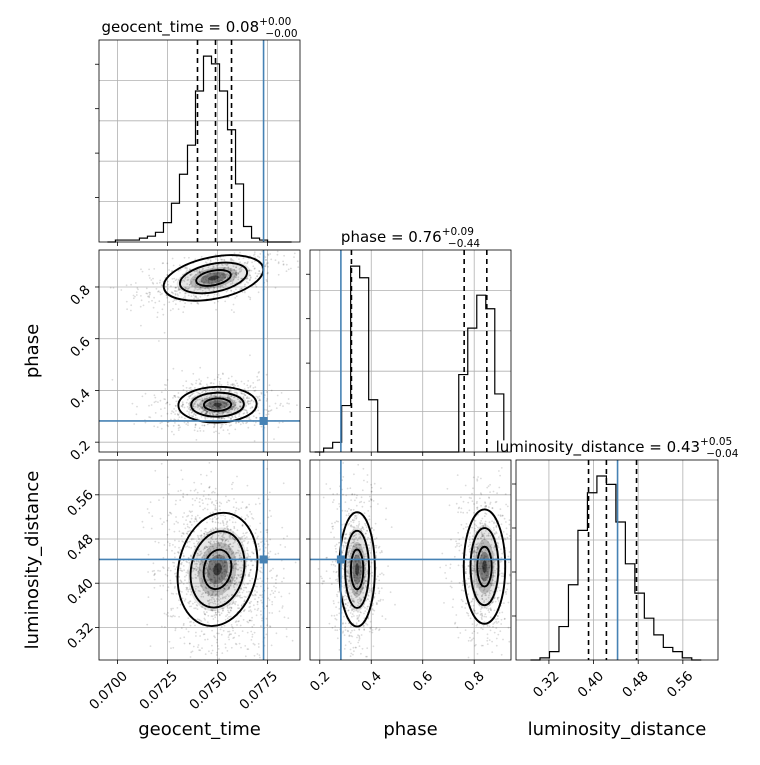  What do you see at coordinates (80, 547) in the screenshot?
I see `y-tick-label: 0.48` at bounding box center [80, 547].